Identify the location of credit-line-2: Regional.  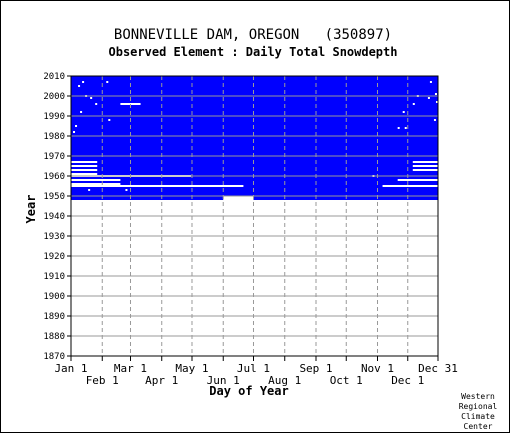
(478, 406).